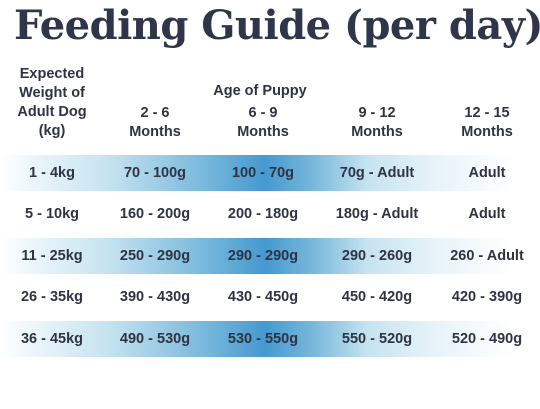 The height and width of the screenshot is (409, 540). I want to click on amount-cell: 70 - 100g, so click(155, 173).